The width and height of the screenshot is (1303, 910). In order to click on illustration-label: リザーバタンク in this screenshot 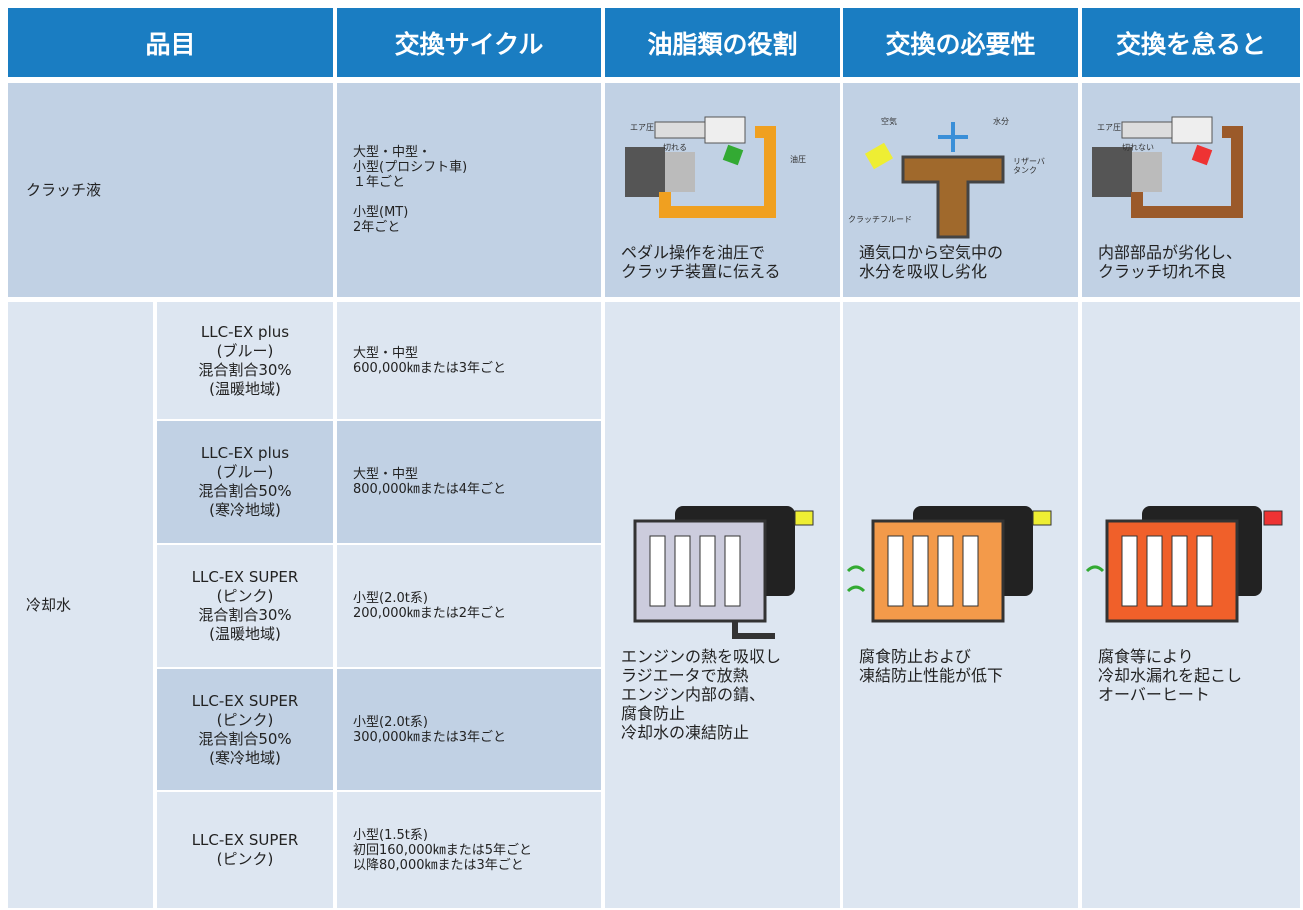, I will do `click(1029, 166)`.